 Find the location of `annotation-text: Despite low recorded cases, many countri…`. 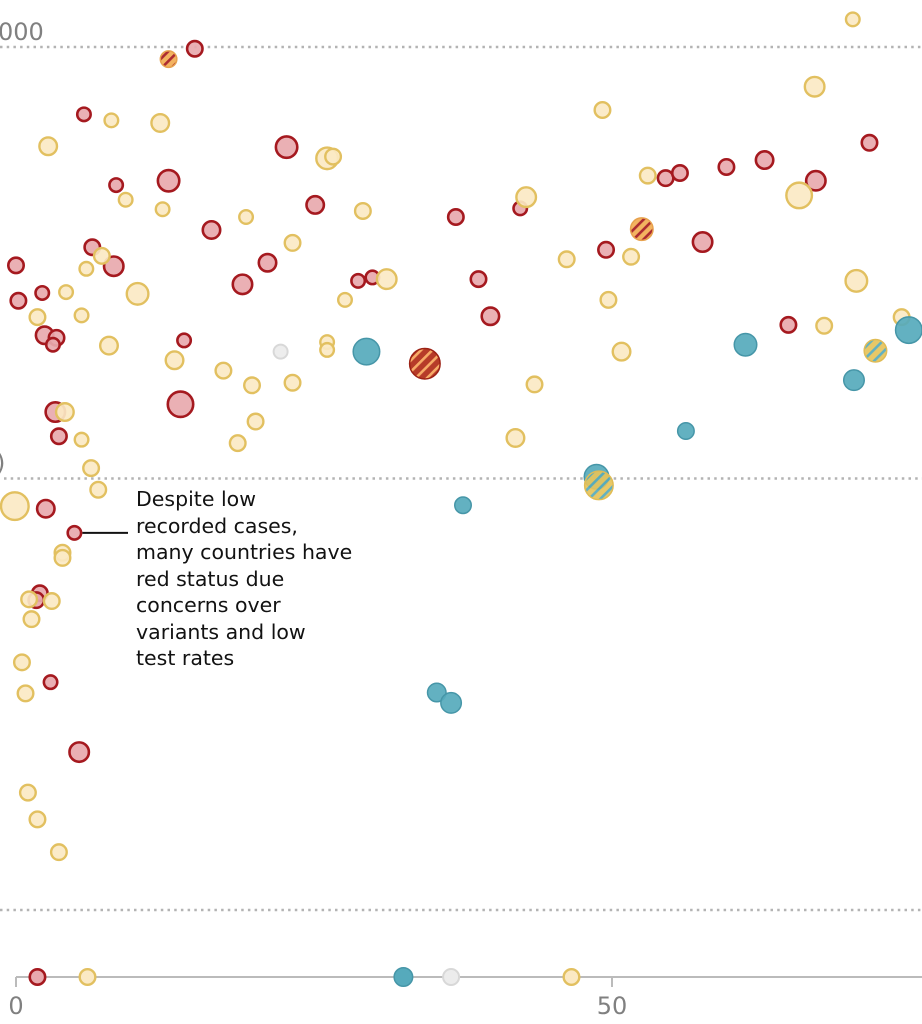

annotation-text: Despite low recorded cases, many countri… is located at coordinates (256, 579).